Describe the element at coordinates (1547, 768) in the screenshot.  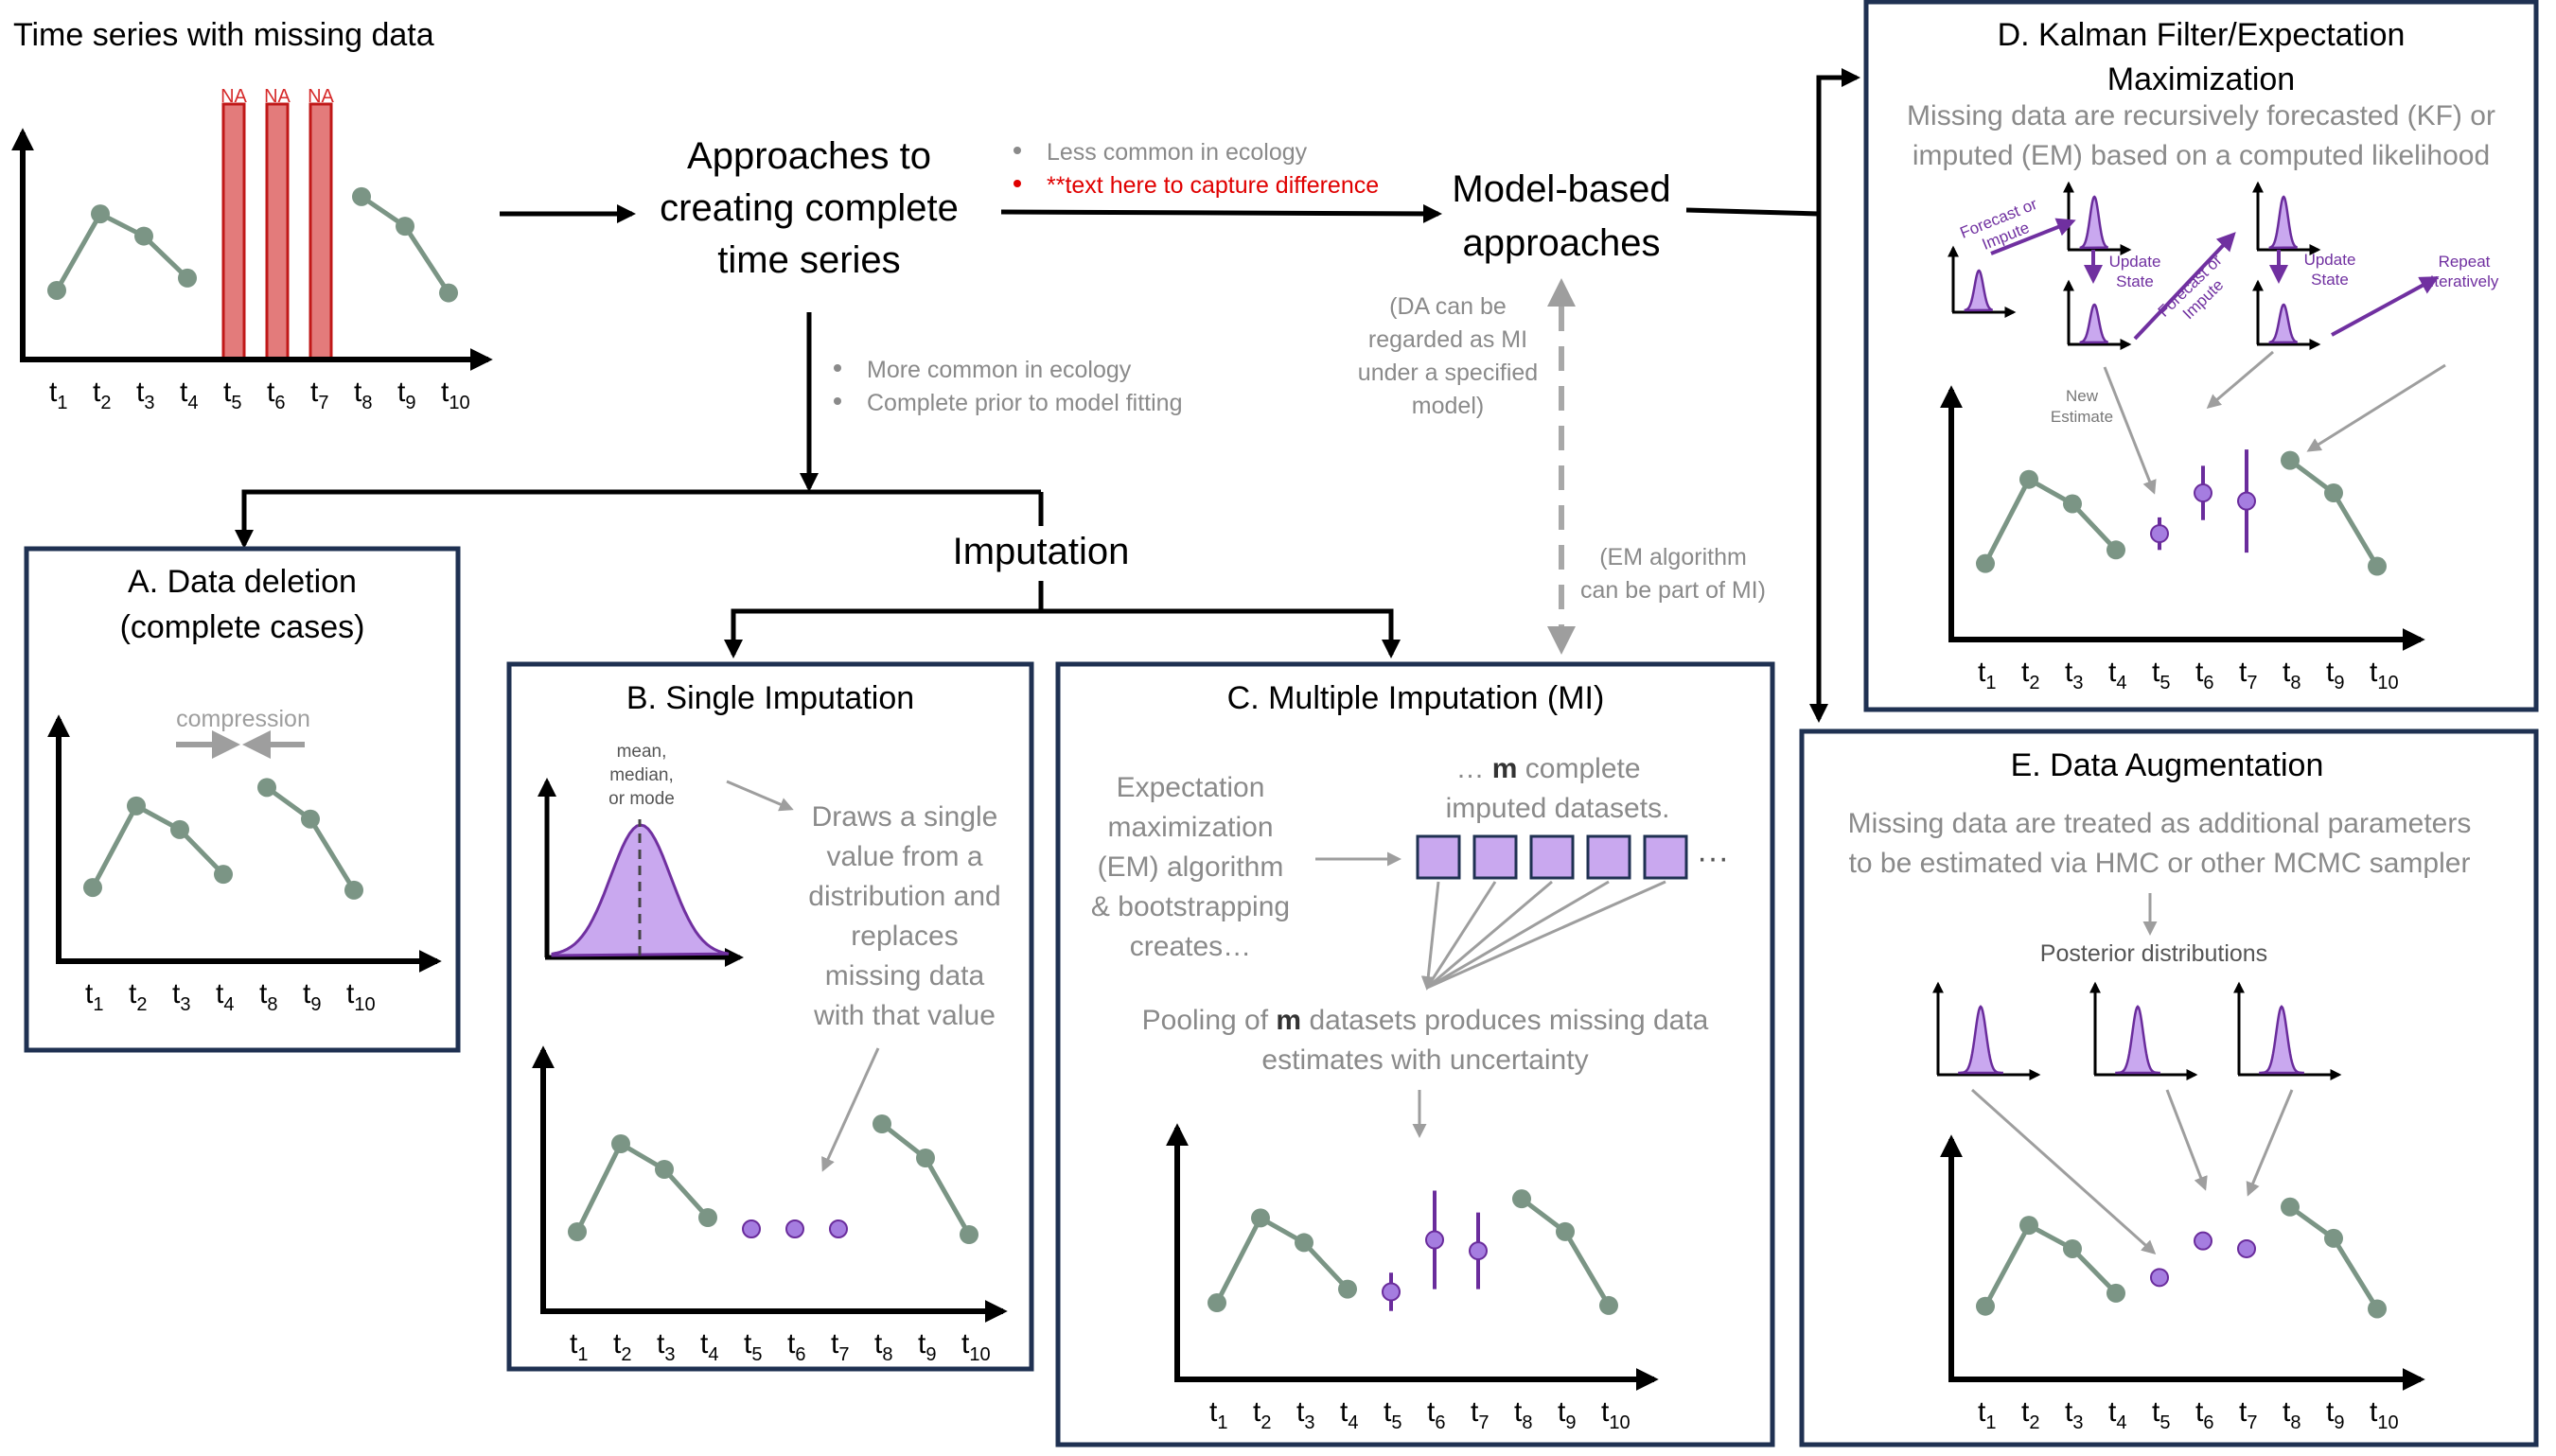
I see `datasets-text-line: … m complete` at that location.